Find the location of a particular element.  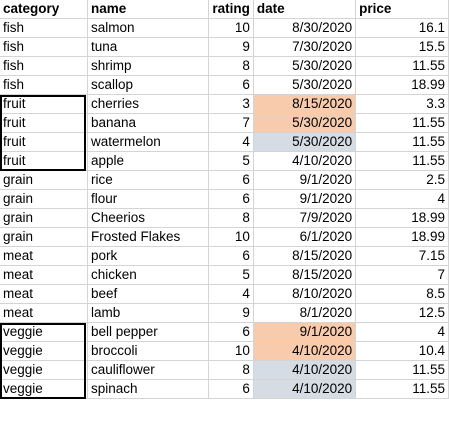

rating-cell: 3 is located at coordinates (231, 104).